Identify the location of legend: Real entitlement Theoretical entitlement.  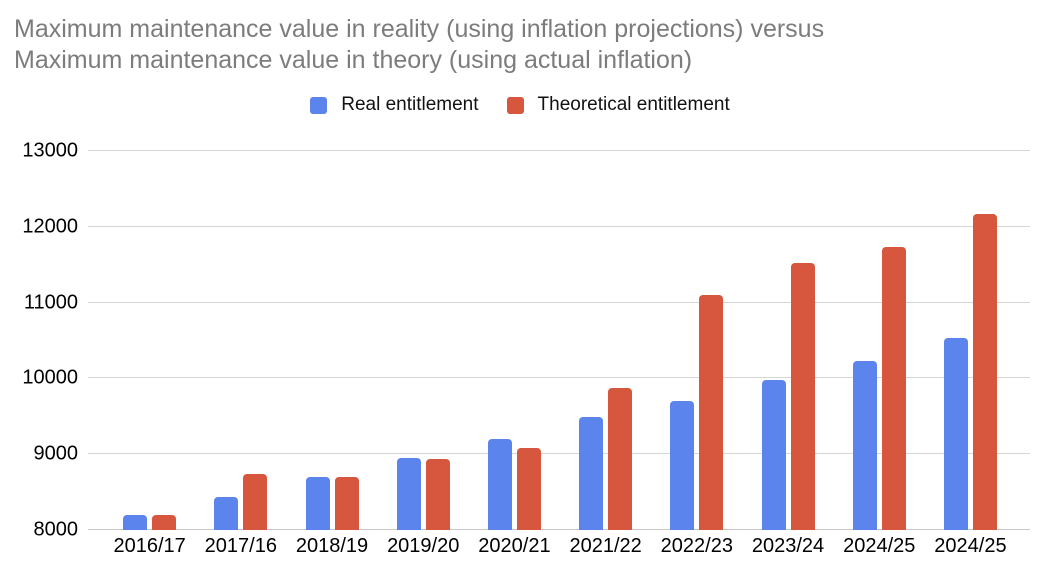
(520, 105).